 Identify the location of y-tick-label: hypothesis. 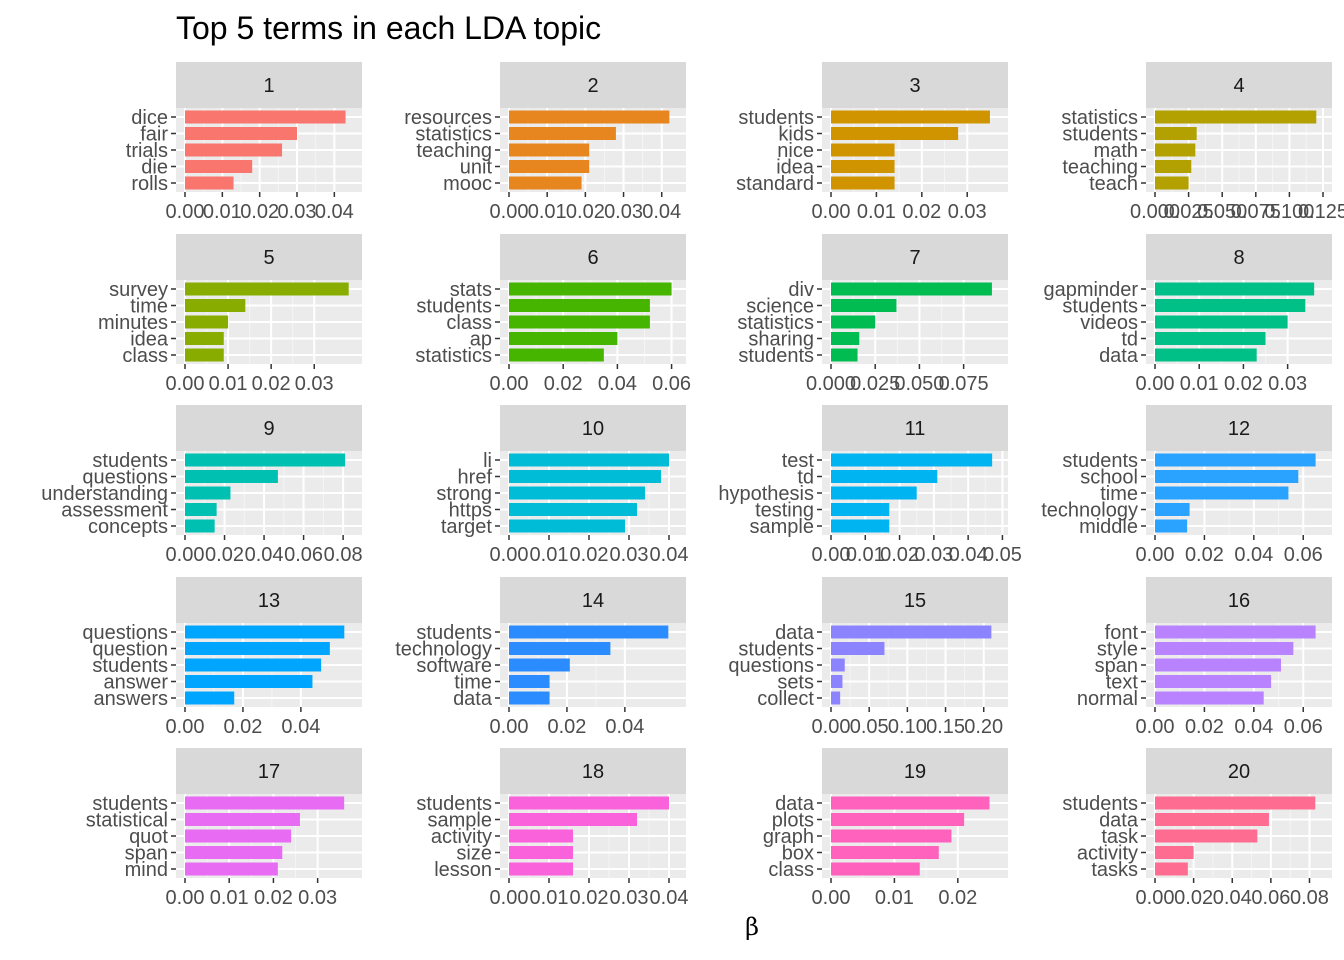
(766, 494).